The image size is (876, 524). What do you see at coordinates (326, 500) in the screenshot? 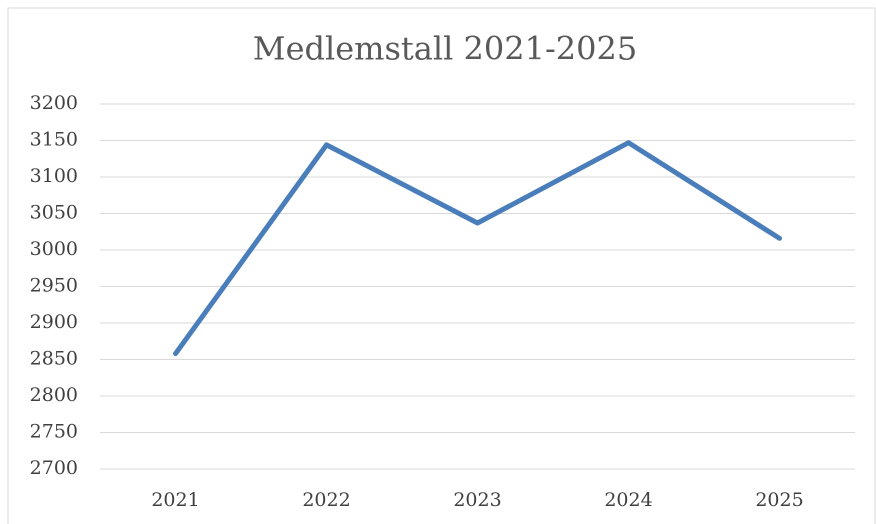
I see `x-tick-label: 2022` at bounding box center [326, 500].